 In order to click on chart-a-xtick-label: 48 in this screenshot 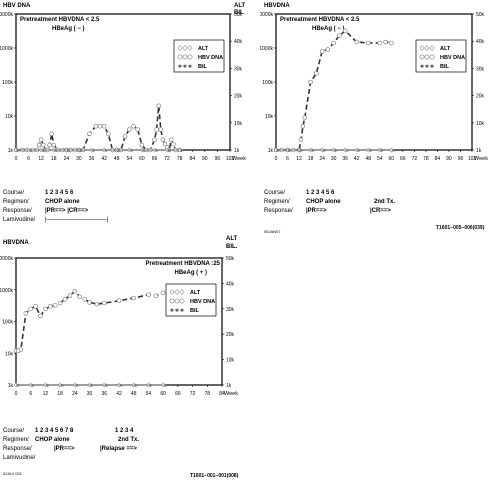, I will do `click(117, 159)`.